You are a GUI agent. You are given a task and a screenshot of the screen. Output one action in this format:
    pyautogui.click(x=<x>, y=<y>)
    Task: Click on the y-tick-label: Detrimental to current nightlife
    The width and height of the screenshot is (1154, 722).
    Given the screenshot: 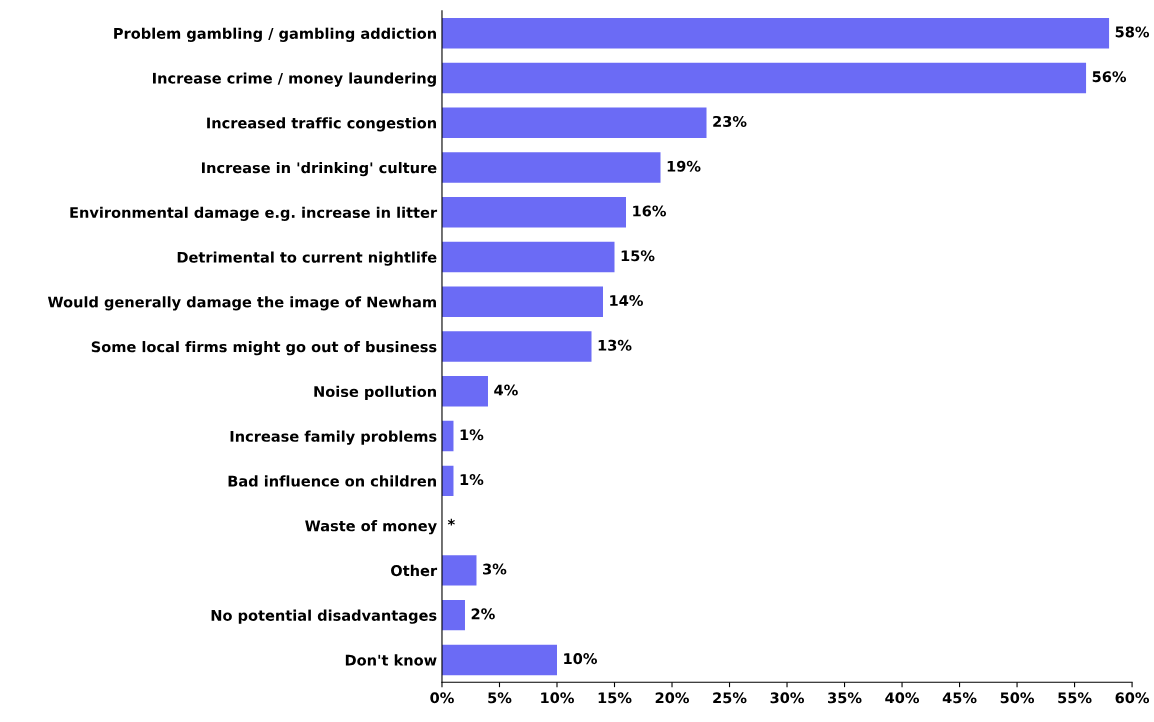 What is the action you would take?
    pyautogui.click(x=307, y=258)
    